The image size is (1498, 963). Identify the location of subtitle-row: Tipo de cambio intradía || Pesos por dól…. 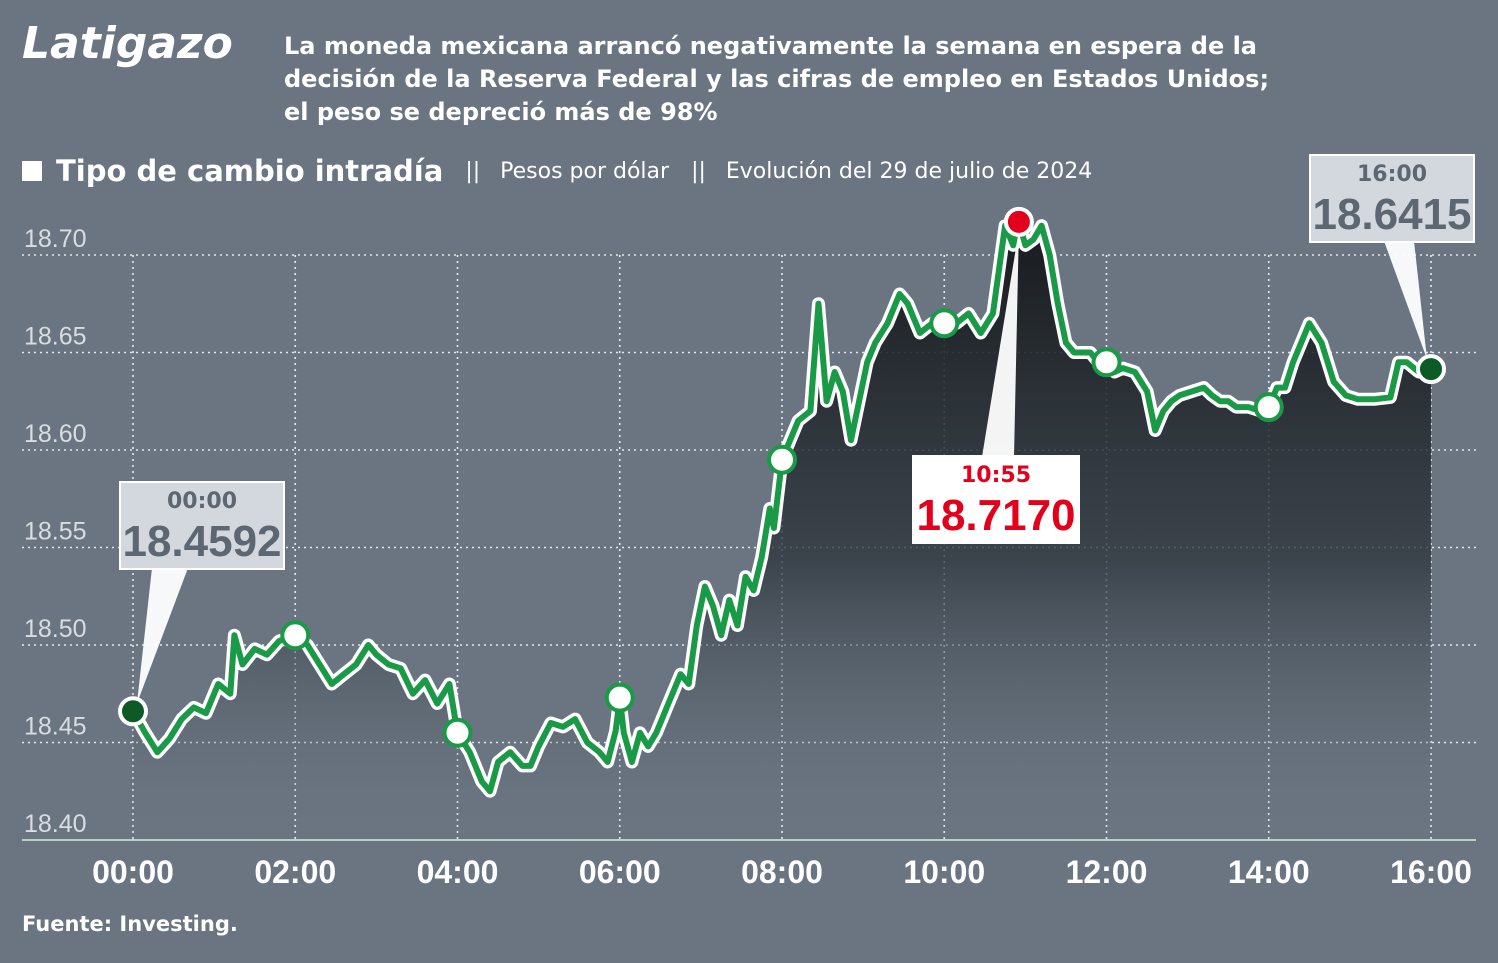
(557, 171).